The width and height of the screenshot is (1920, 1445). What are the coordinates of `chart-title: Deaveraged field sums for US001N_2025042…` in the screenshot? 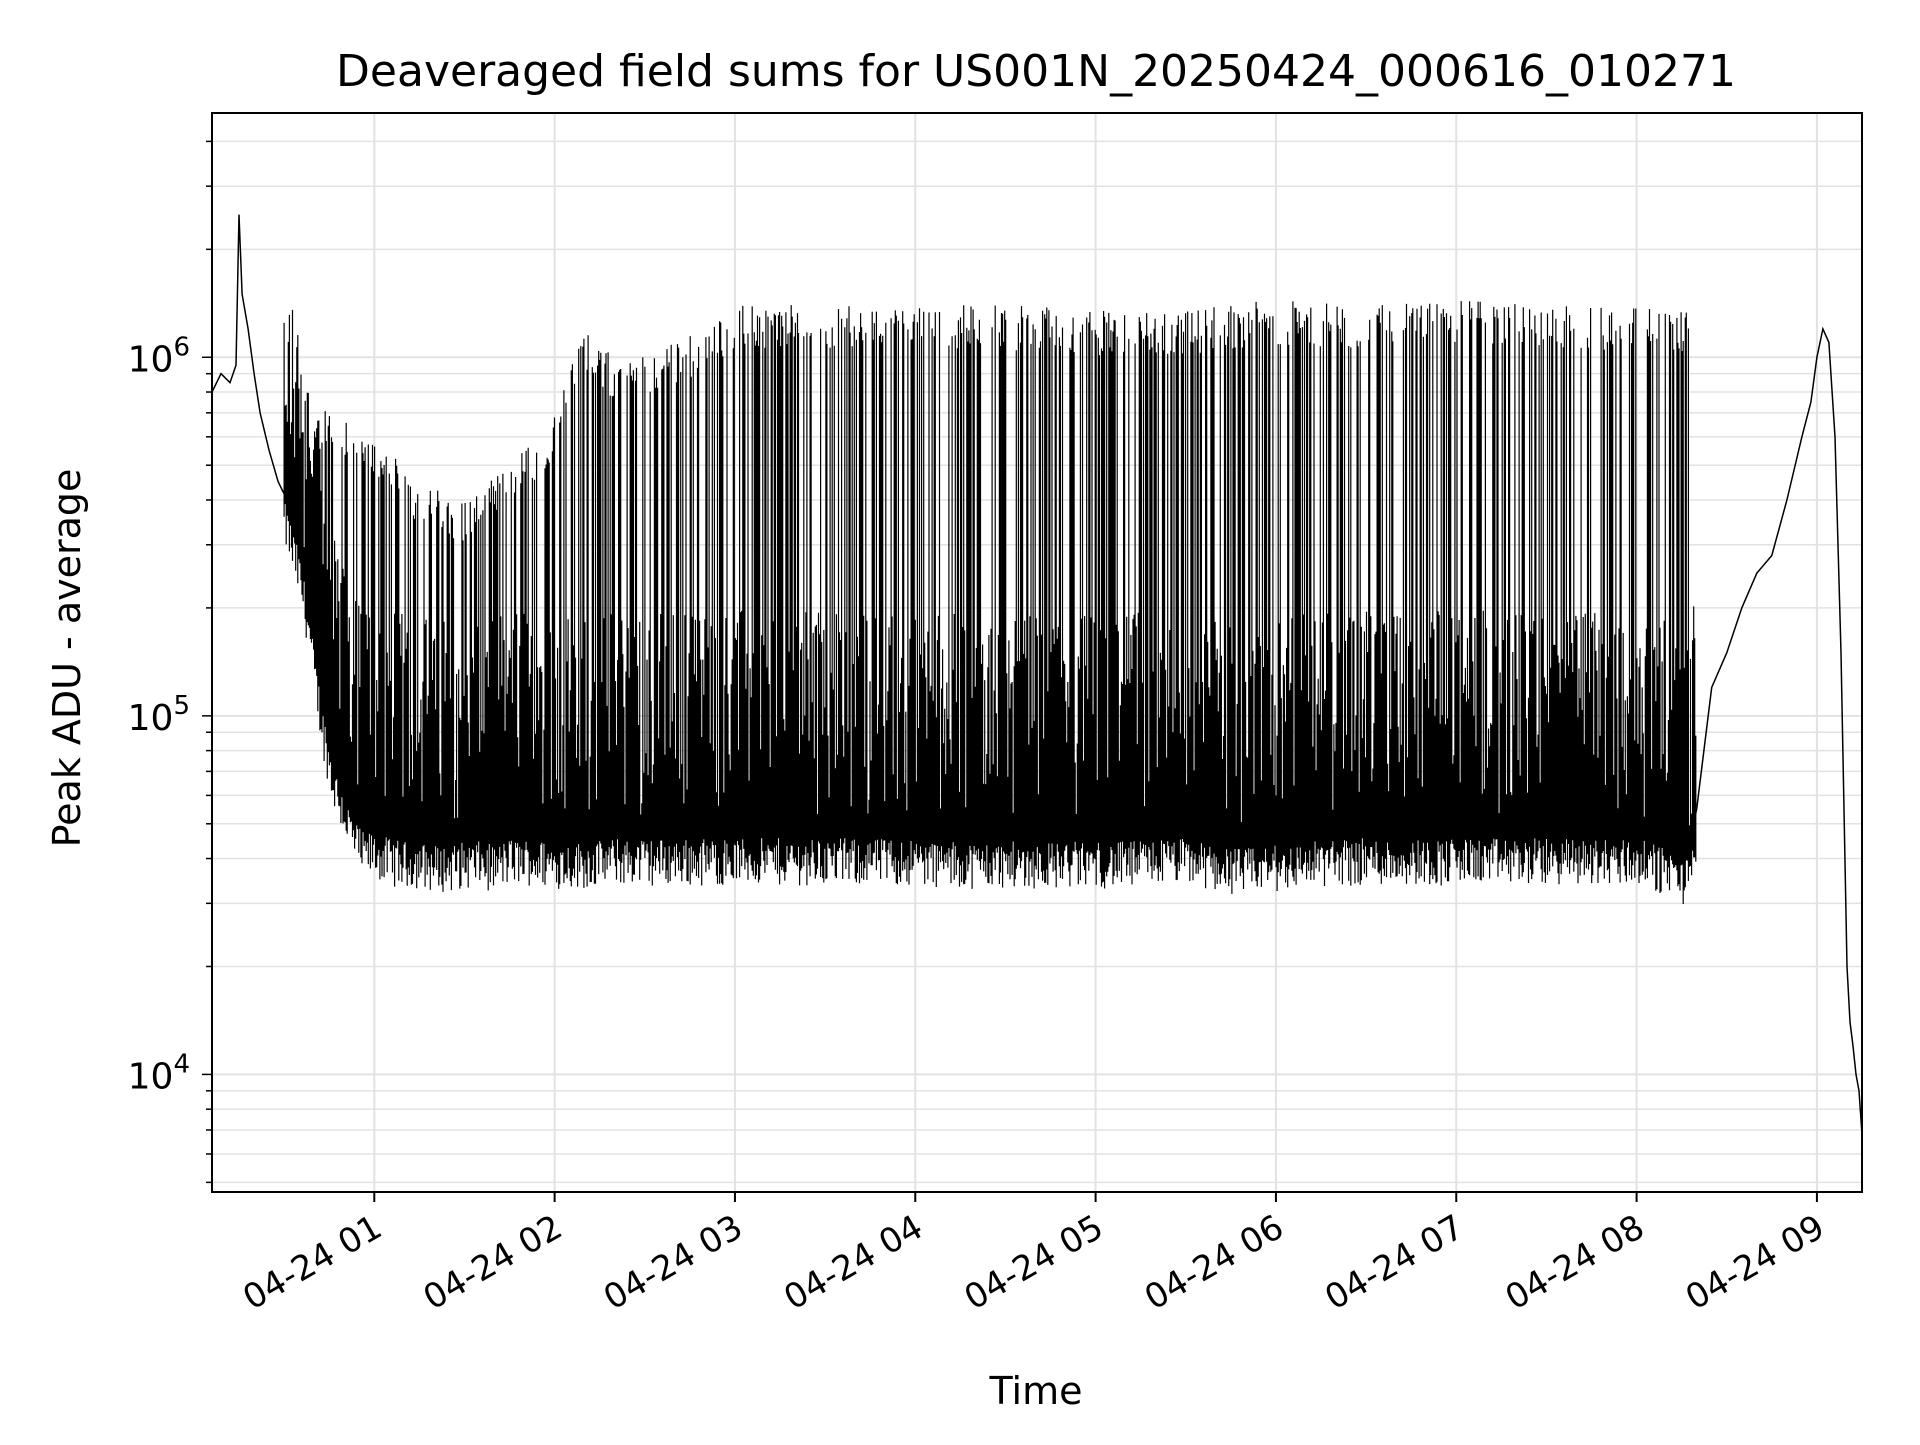 It's located at (1036, 71).